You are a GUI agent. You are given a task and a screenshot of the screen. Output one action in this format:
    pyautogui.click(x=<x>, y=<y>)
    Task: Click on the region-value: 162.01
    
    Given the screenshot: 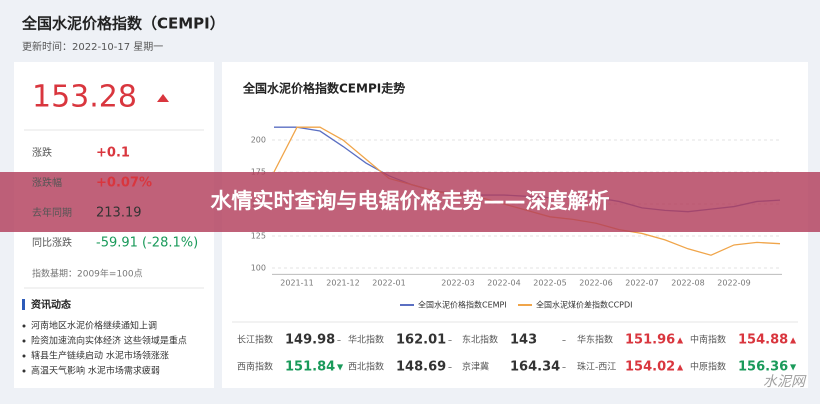 What is the action you would take?
    pyautogui.click(x=421, y=340)
    